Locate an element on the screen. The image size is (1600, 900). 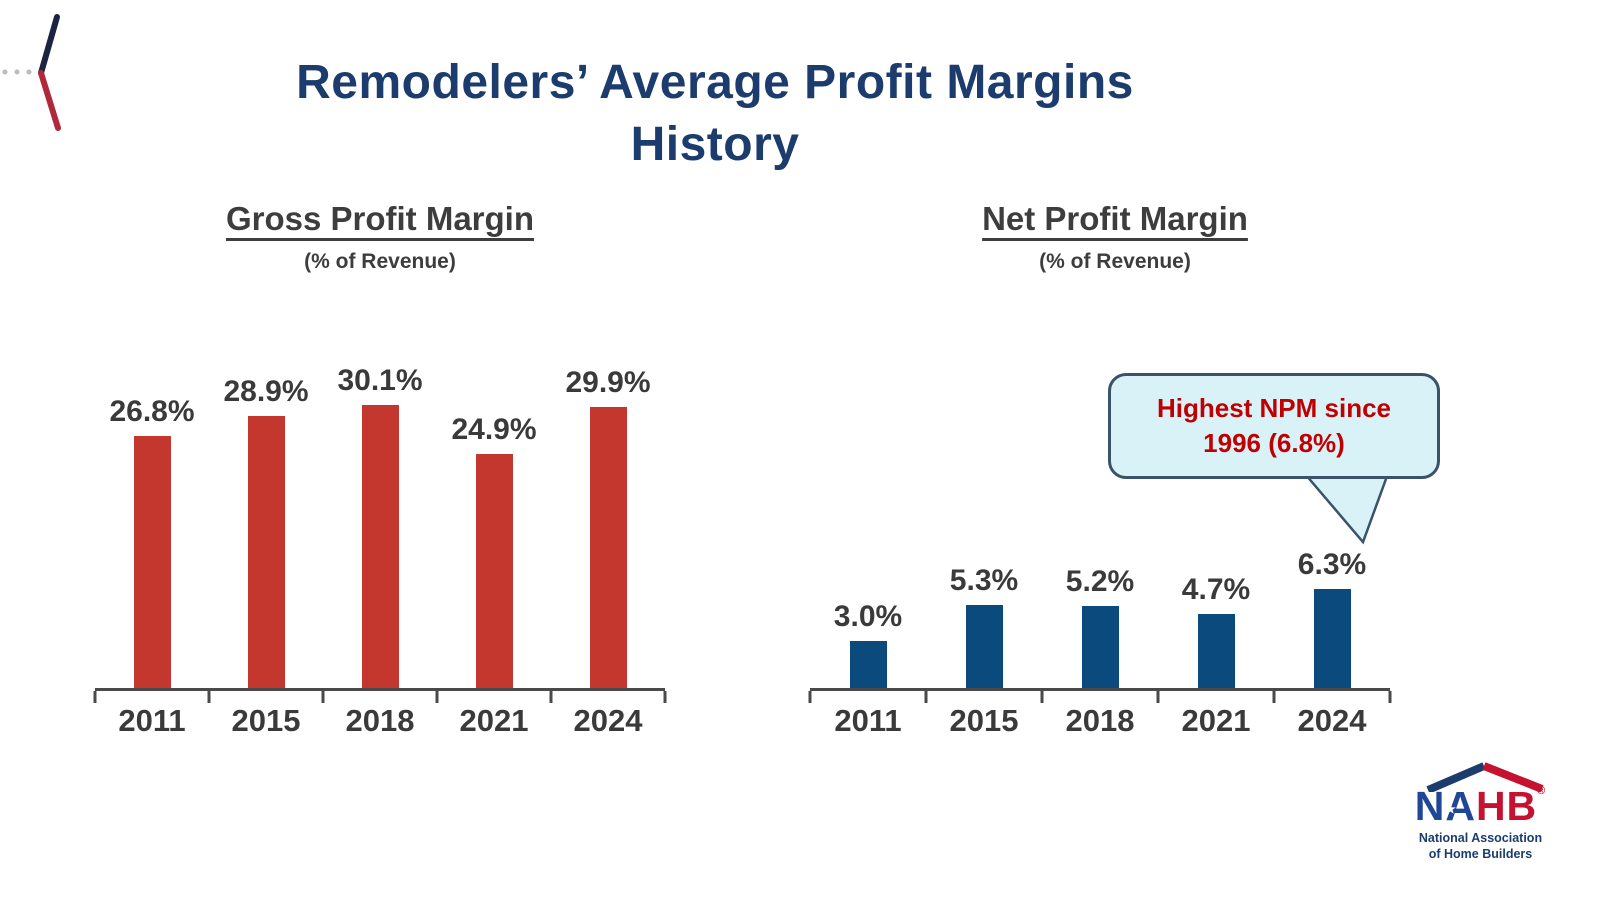
gross-profit-chart-title: Gross Profit Margin is located at coordinates (380, 218).